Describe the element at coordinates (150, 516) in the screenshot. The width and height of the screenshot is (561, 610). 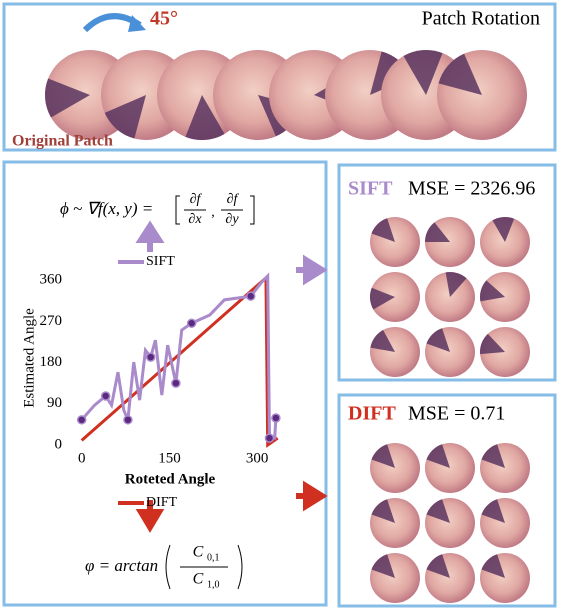
I see `dift-down-arrow` at that location.